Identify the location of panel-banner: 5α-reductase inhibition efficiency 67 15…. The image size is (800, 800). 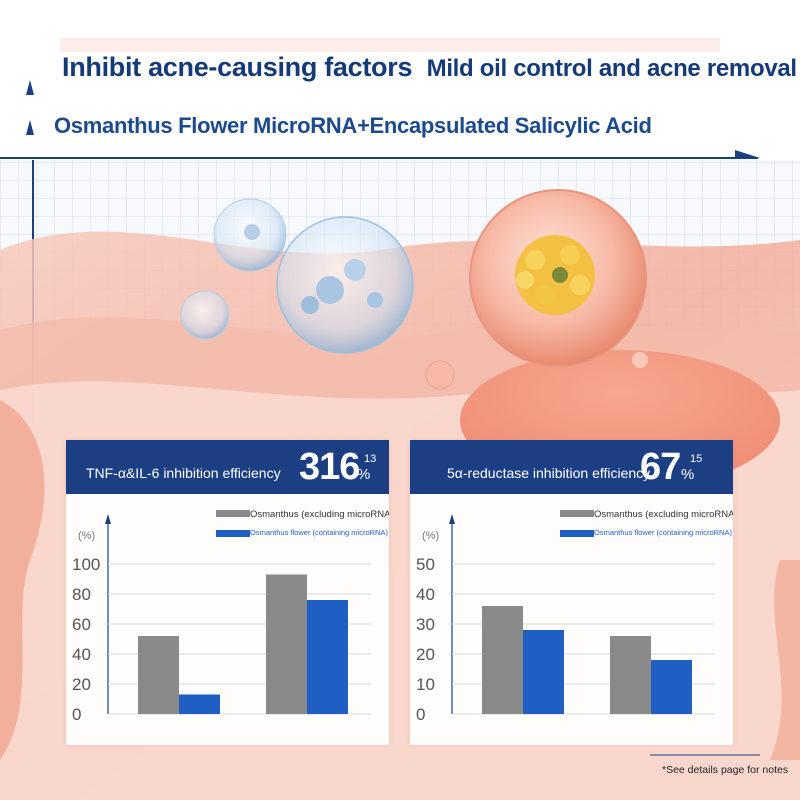
(571, 467).